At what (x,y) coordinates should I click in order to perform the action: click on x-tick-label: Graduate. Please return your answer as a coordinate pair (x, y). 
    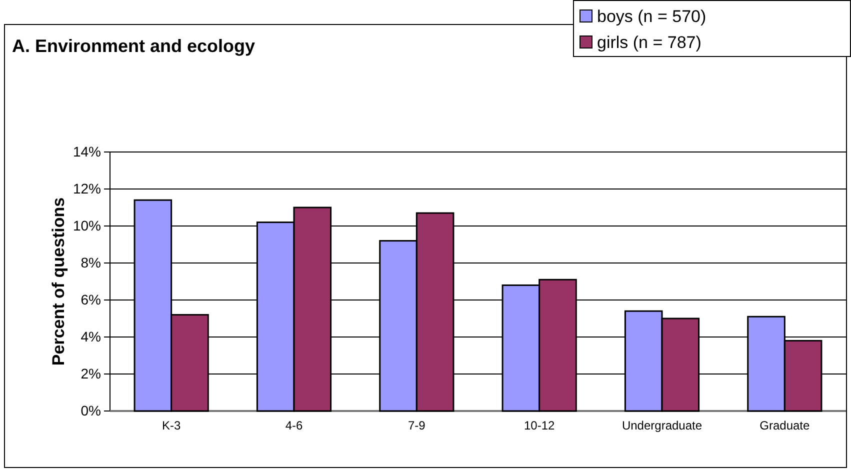
    Looking at the image, I should click on (785, 425).